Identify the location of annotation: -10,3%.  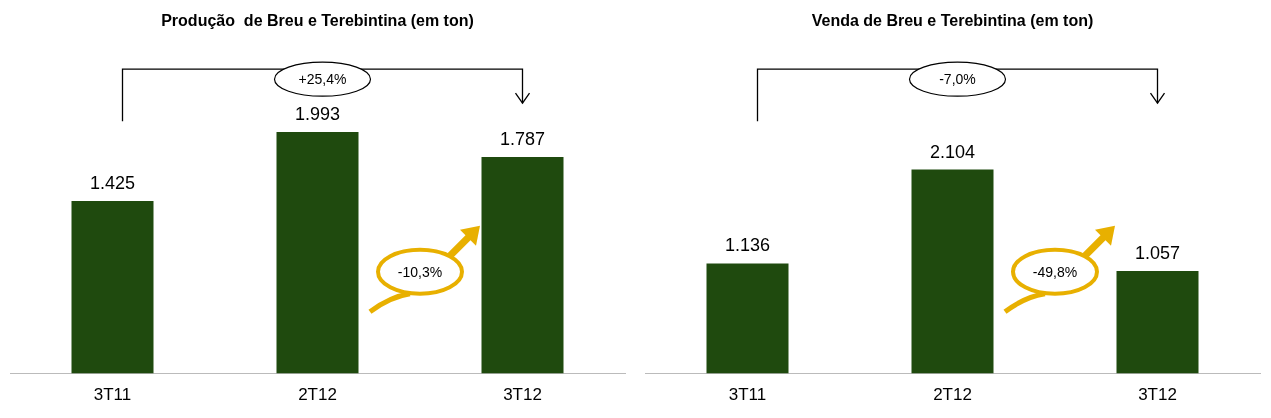
(420, 271).